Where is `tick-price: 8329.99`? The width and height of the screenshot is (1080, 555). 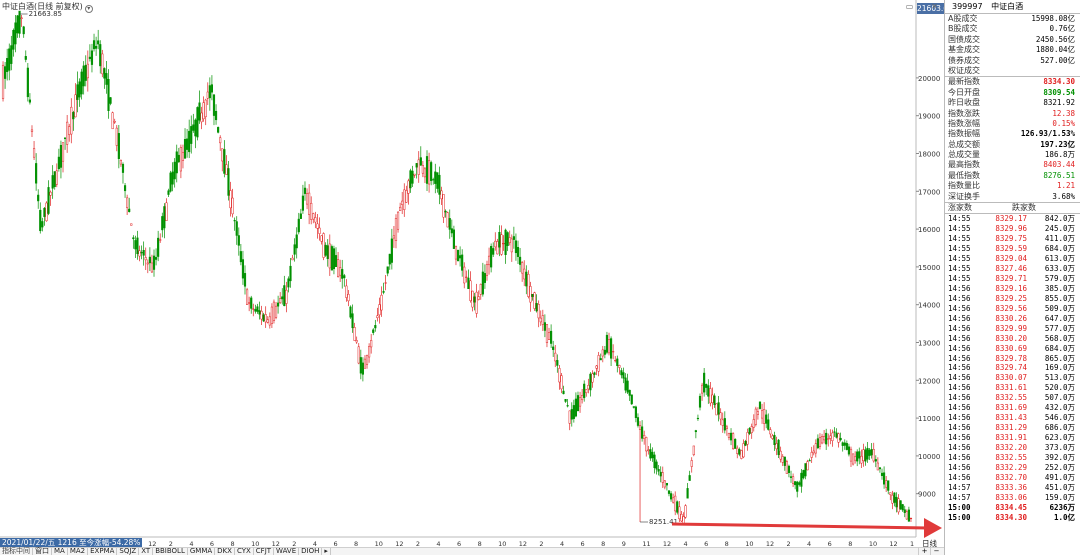 tick-price: 8329.99 is located at coordinates (1011, 328).